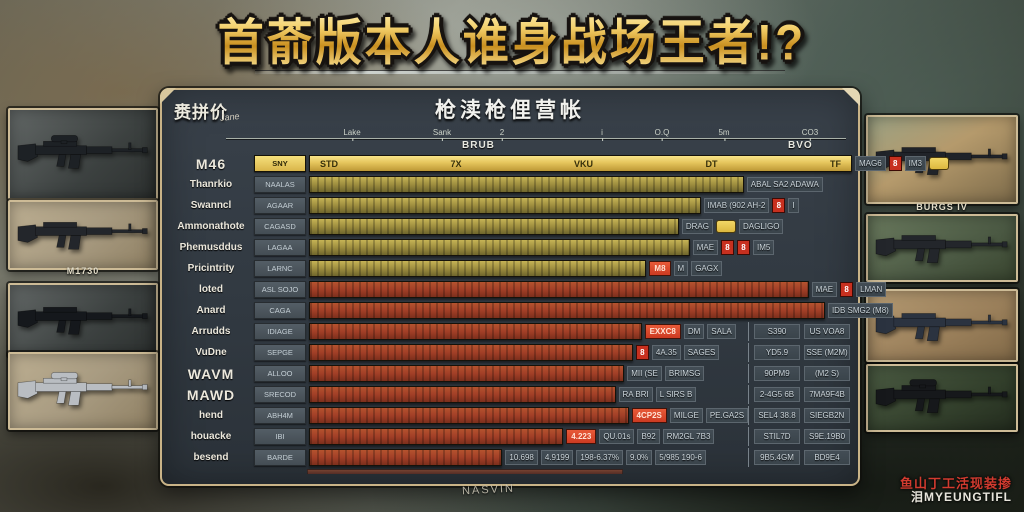  I want to click on value-cell: (M2 S), so click(827, 373).